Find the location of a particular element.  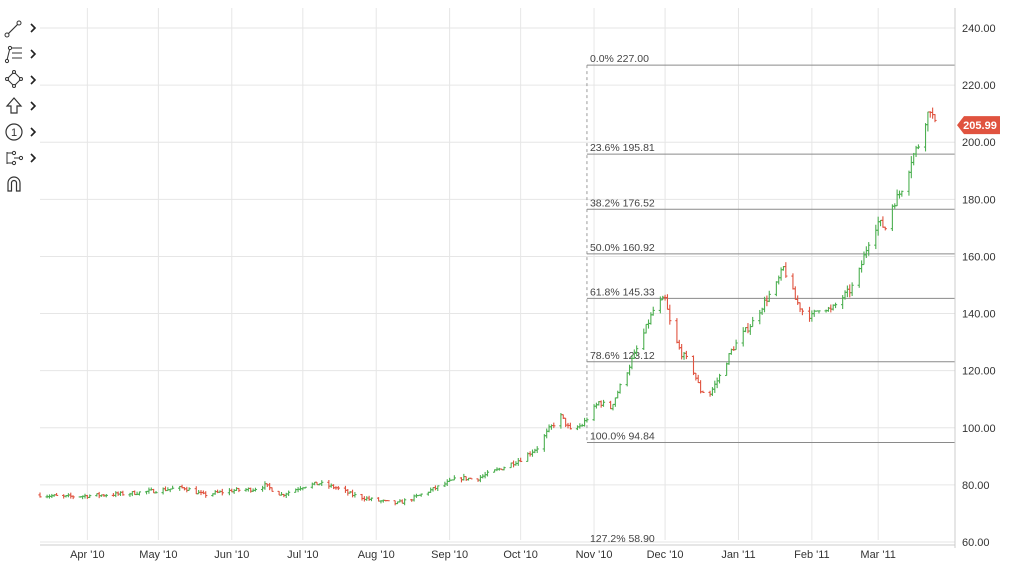

fib-level-label: 100.0% 94.84 is located at coordinates (622, 437).